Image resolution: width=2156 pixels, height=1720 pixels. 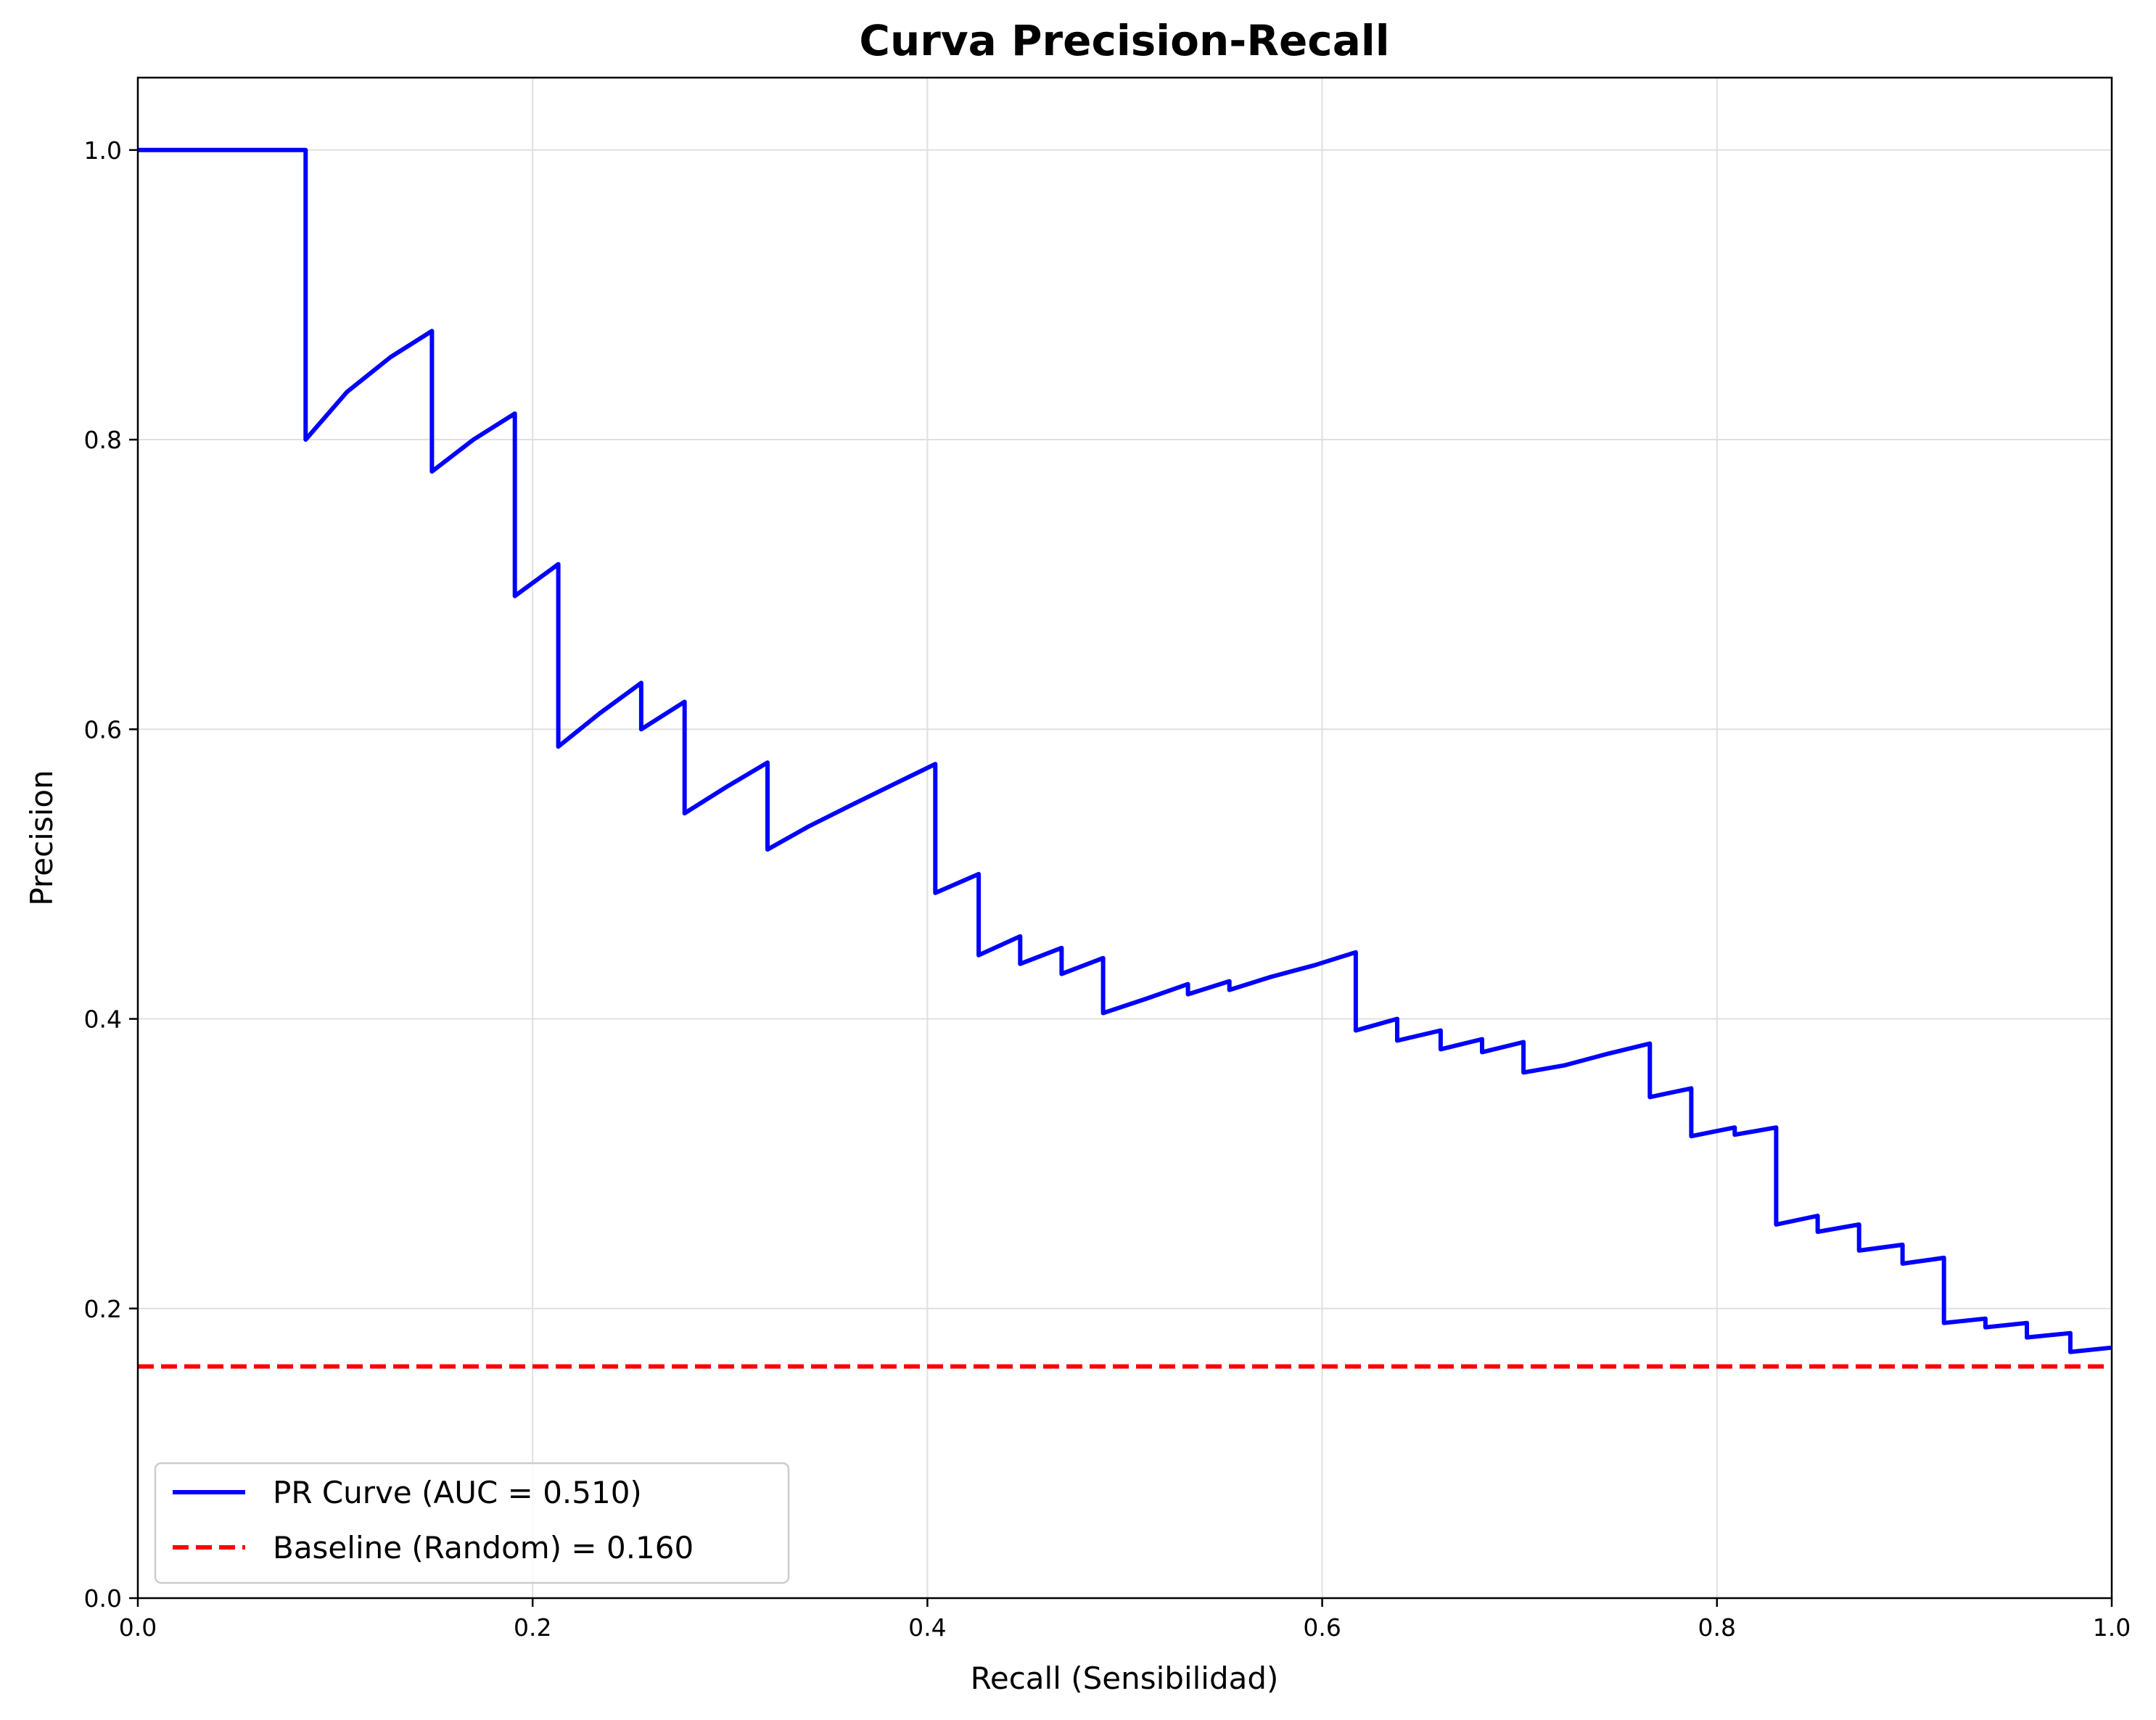 I want to click on x-tick-label: 0.6, so click(x=1322, y=1628).